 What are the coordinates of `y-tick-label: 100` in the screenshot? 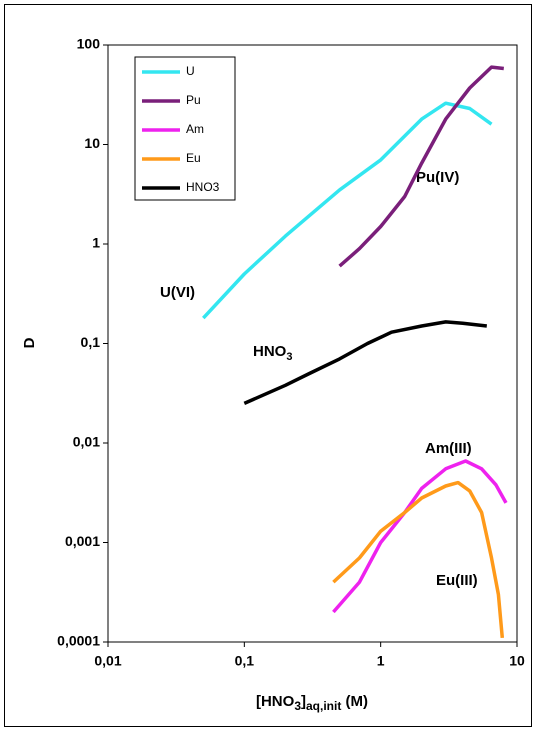 It's located at (89, 44).